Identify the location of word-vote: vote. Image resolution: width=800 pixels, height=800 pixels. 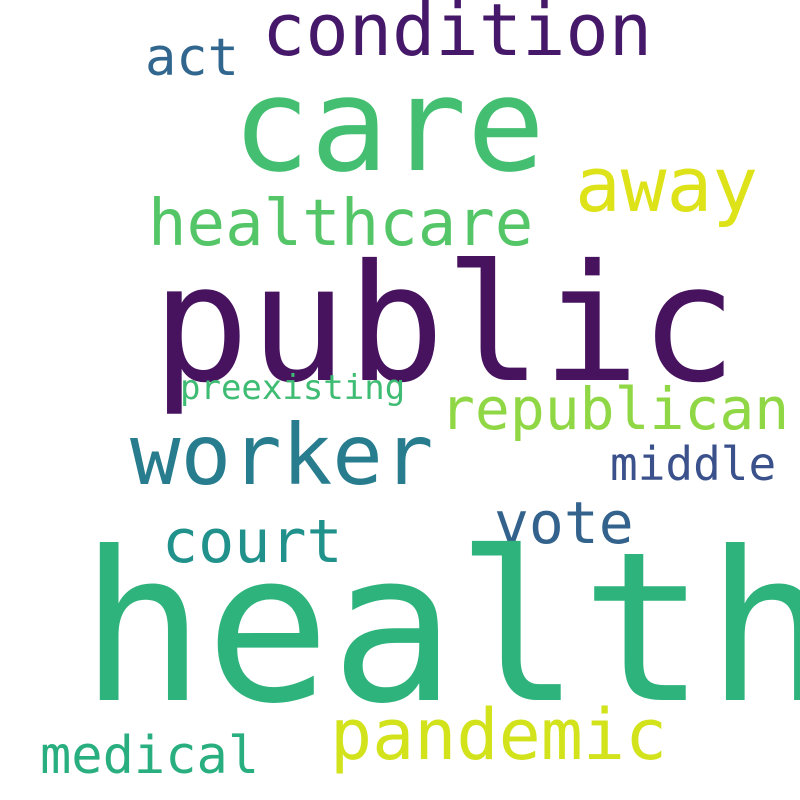
(564, 523).